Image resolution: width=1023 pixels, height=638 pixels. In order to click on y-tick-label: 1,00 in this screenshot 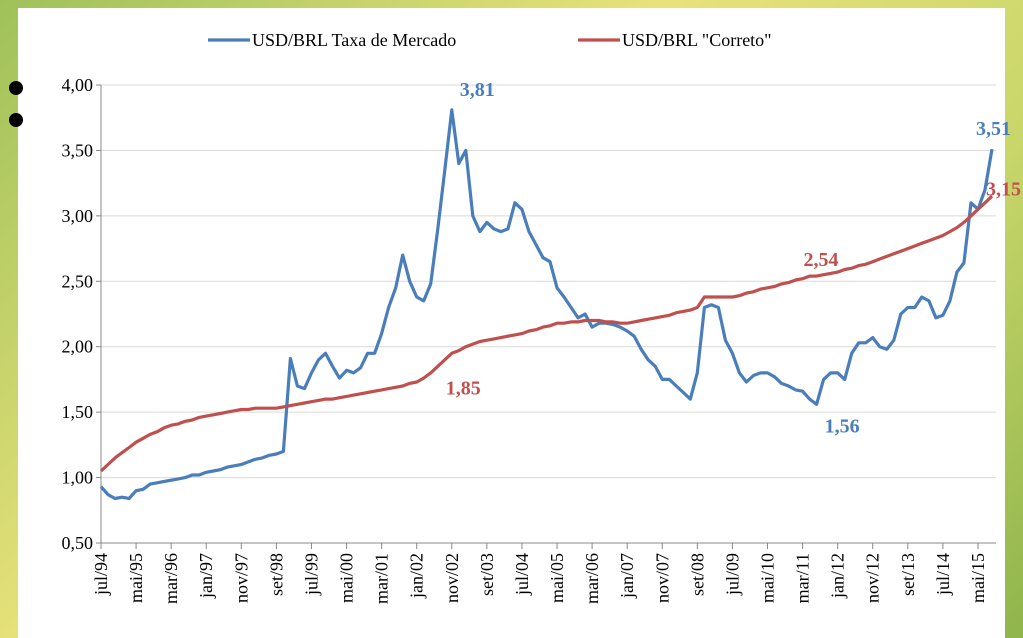, I will do `click(78, 478)`.